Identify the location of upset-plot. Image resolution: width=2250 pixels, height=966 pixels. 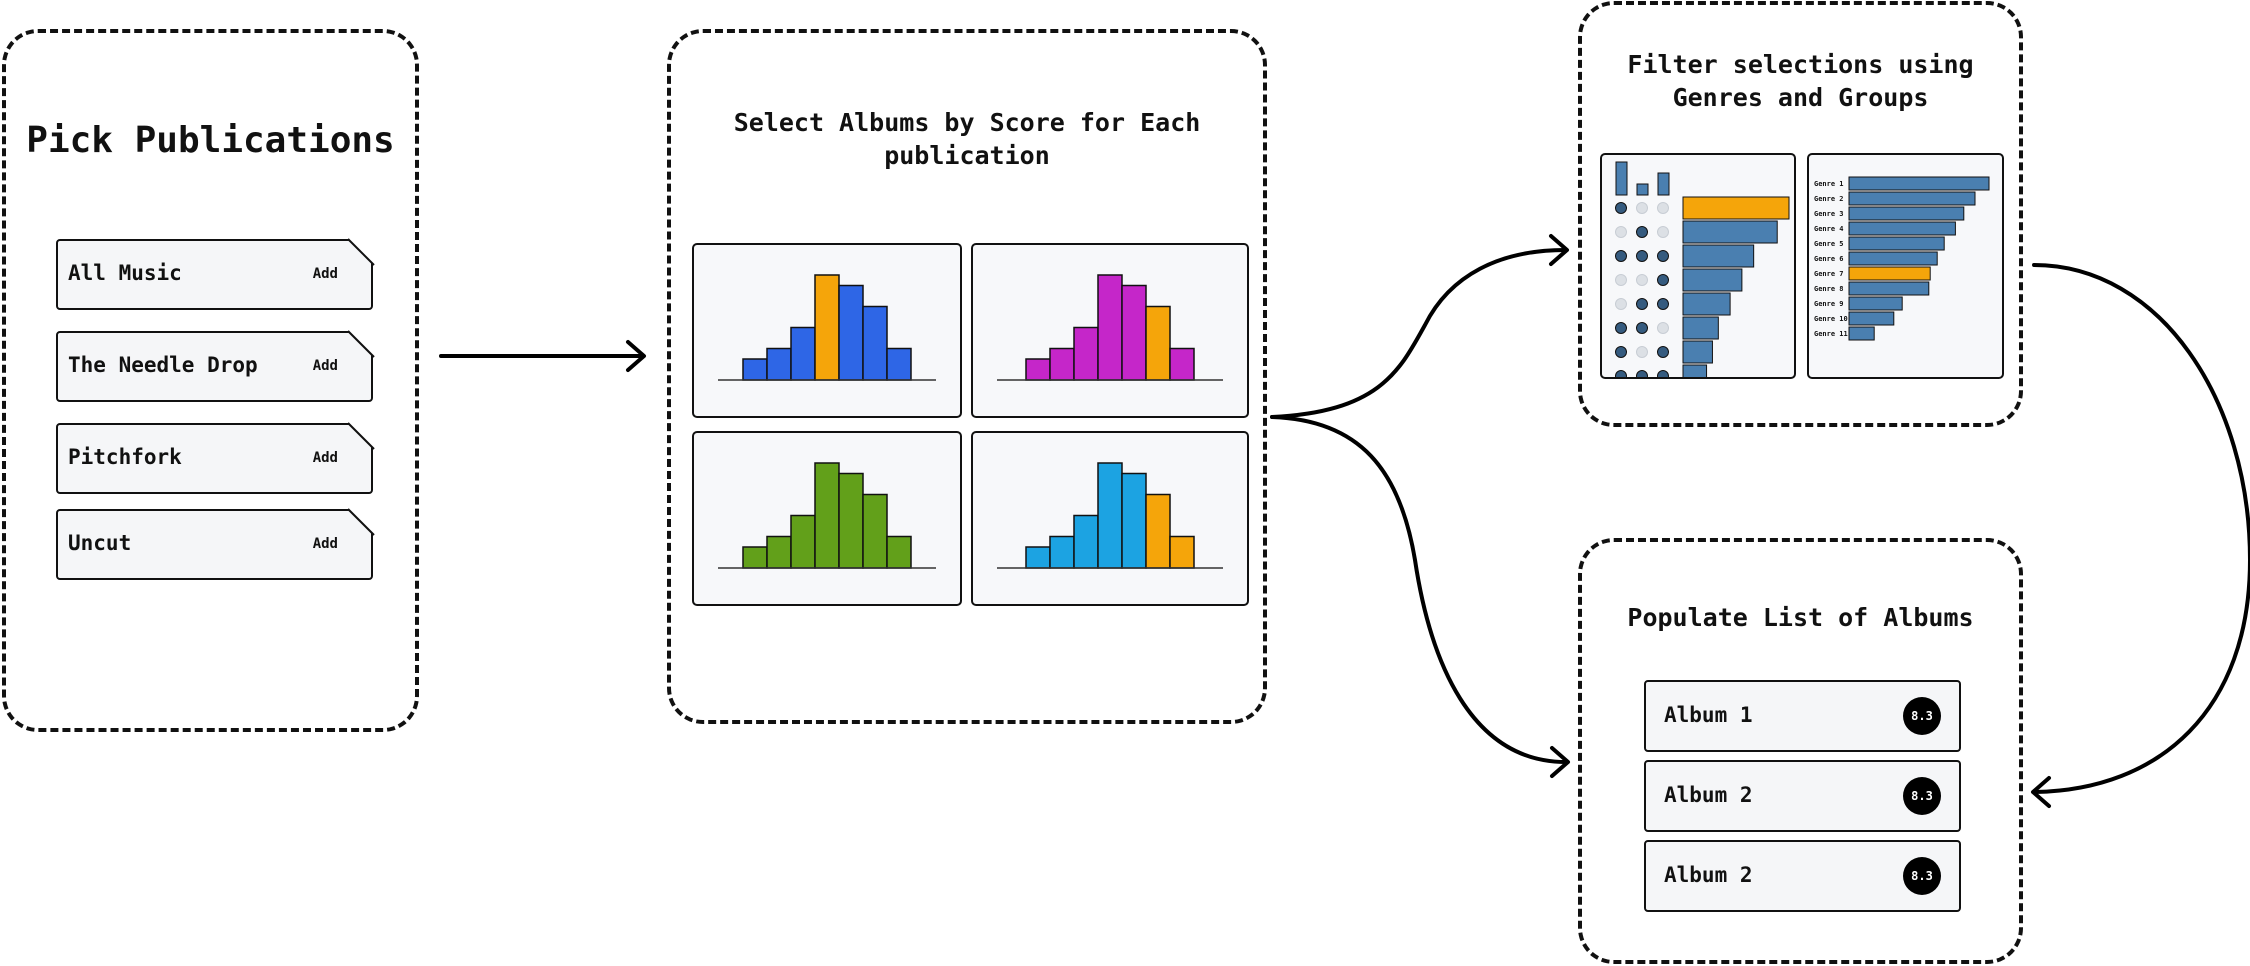
(1698, 270).